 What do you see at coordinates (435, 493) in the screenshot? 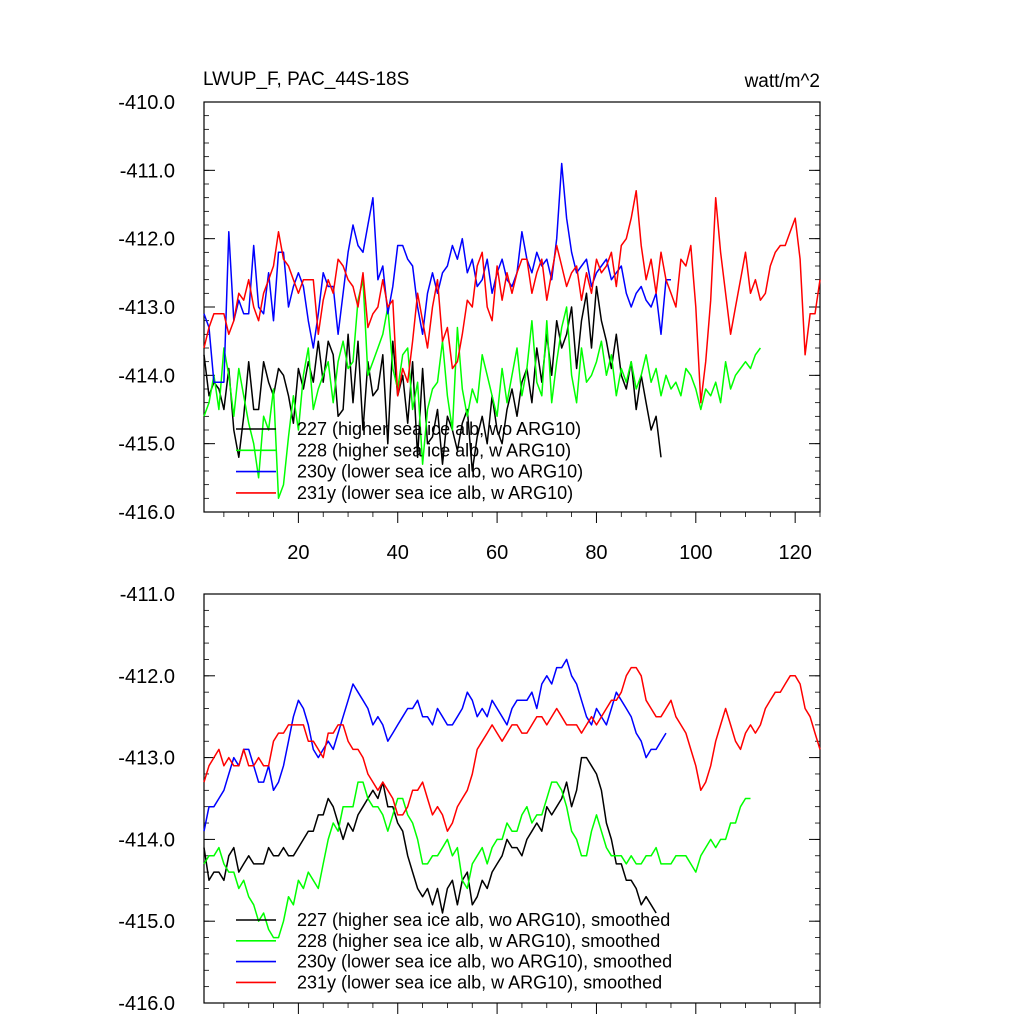
I see `legend-label: 231y (lower sea ice alb, w ARG10)` at bounding box center [435, 493].